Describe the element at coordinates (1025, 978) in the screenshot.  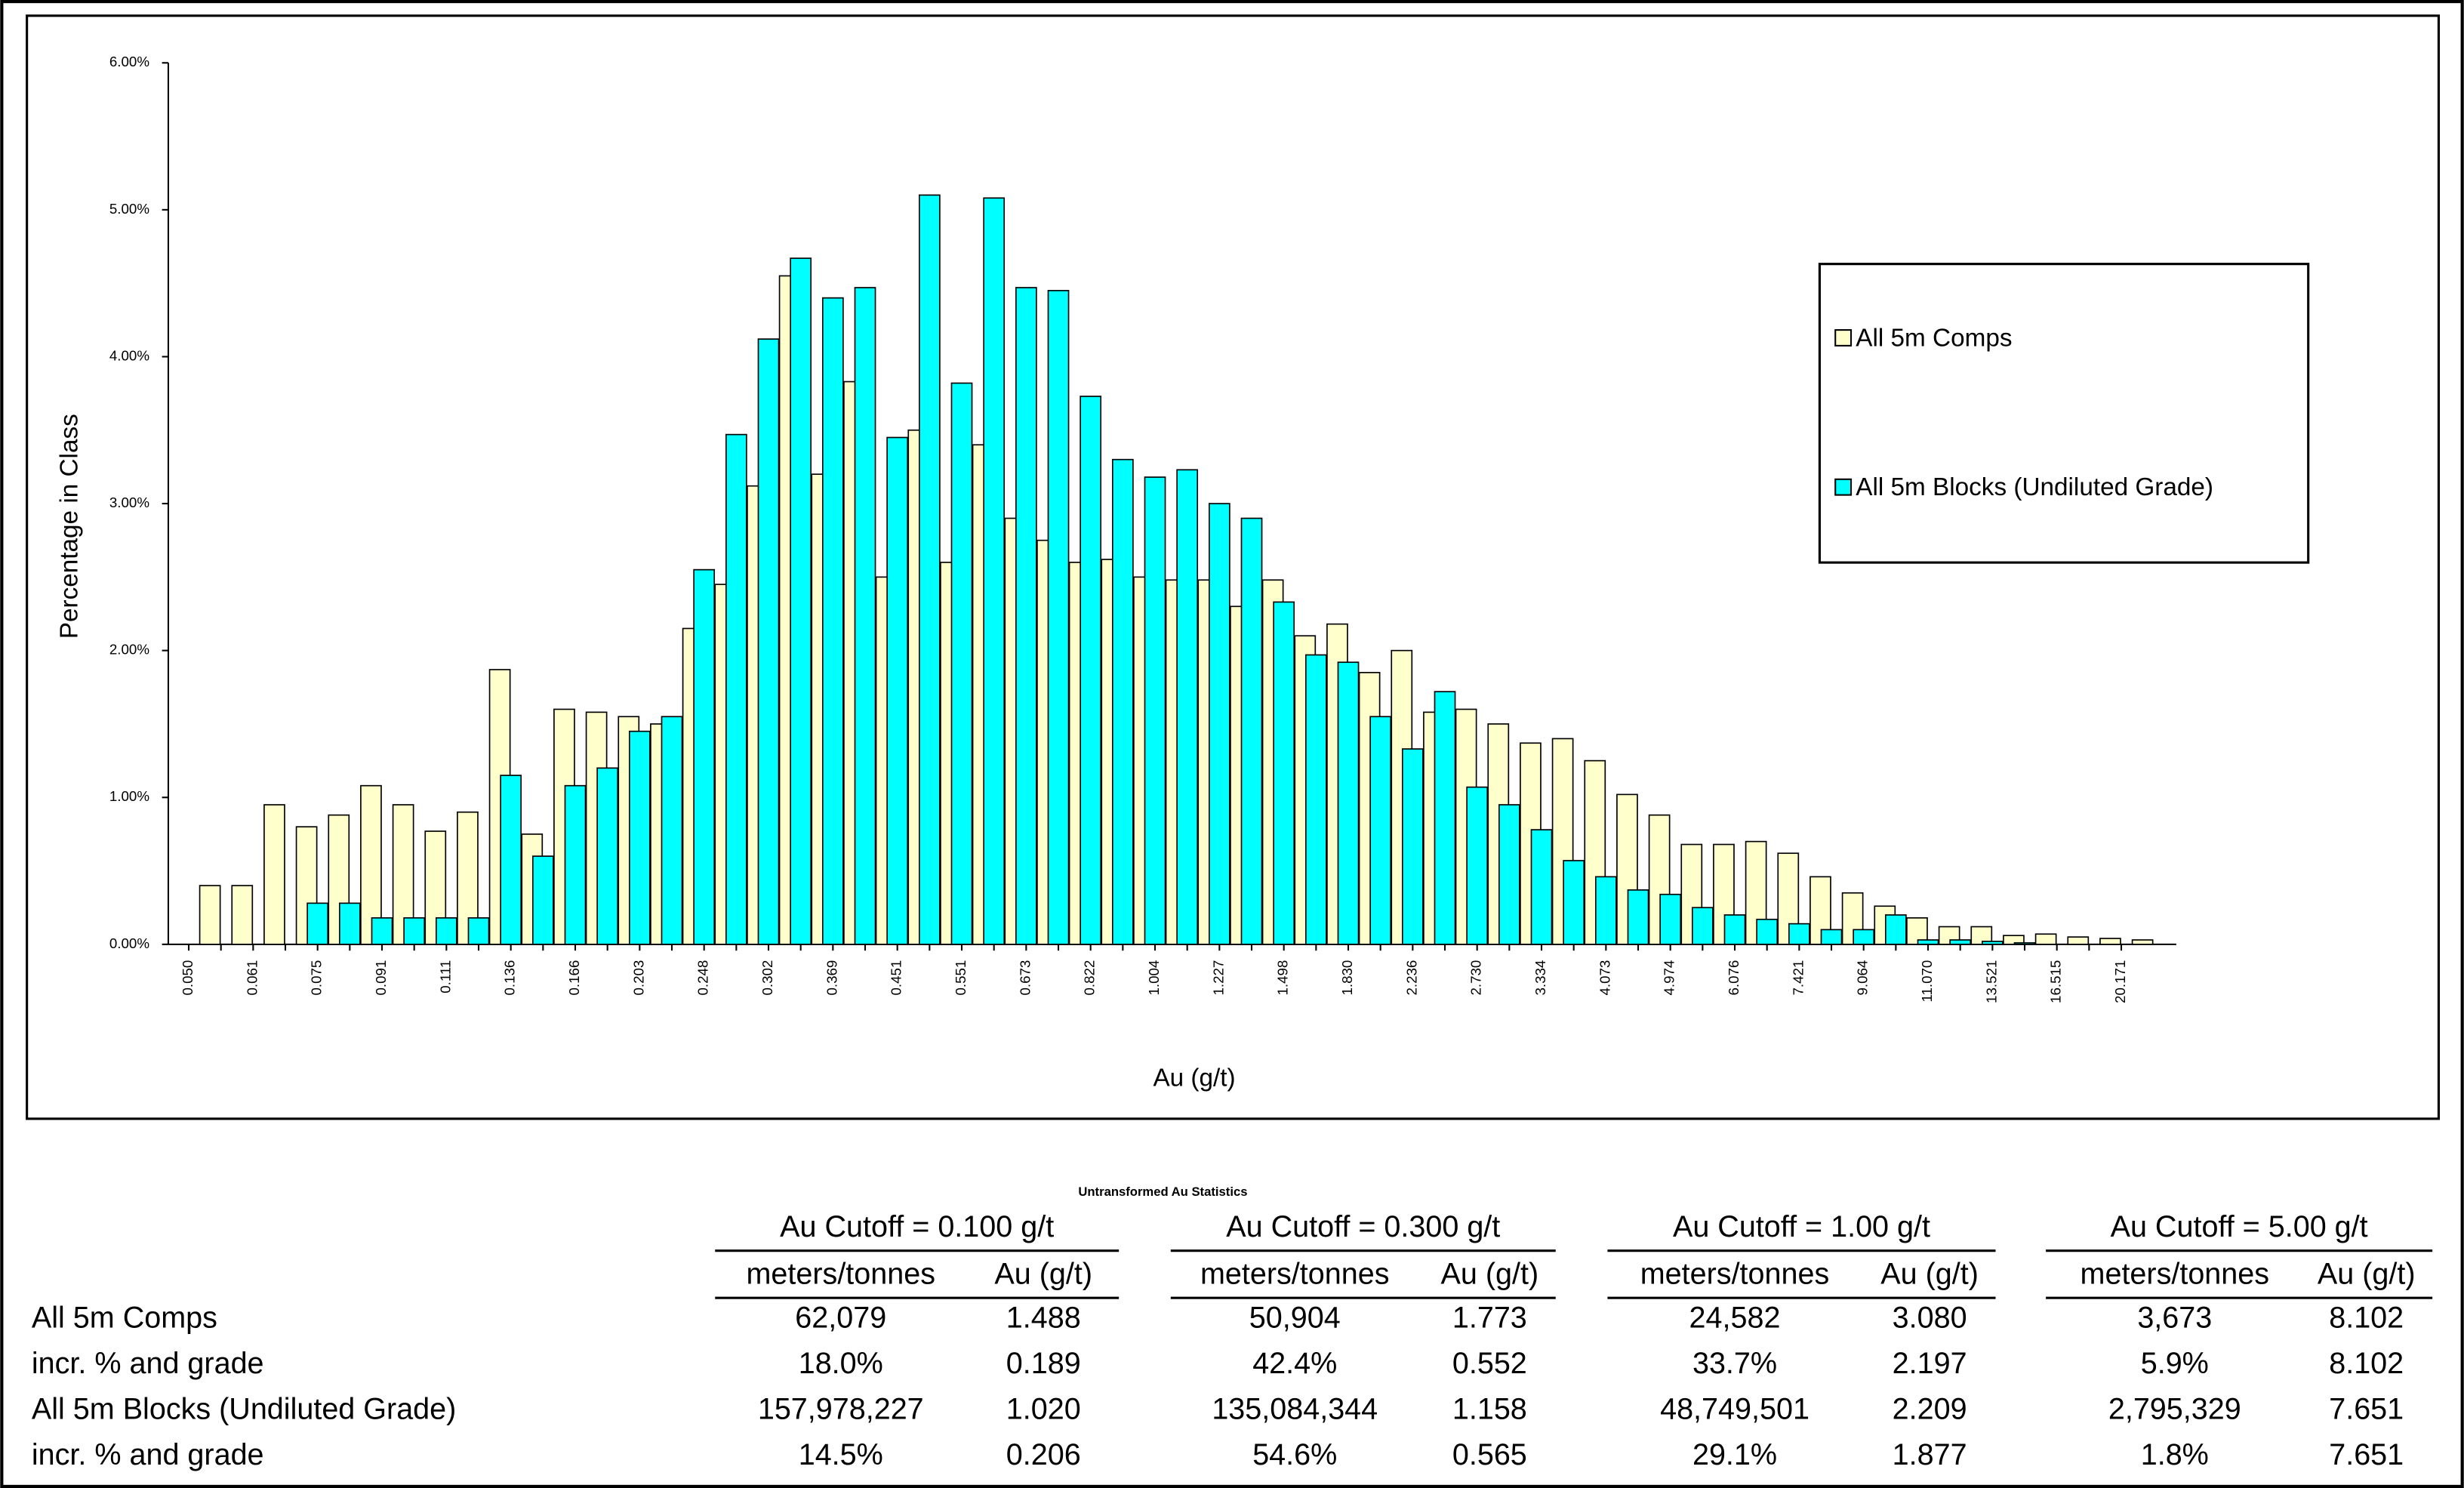
I see `x-tick-label: 0.673` at that location.